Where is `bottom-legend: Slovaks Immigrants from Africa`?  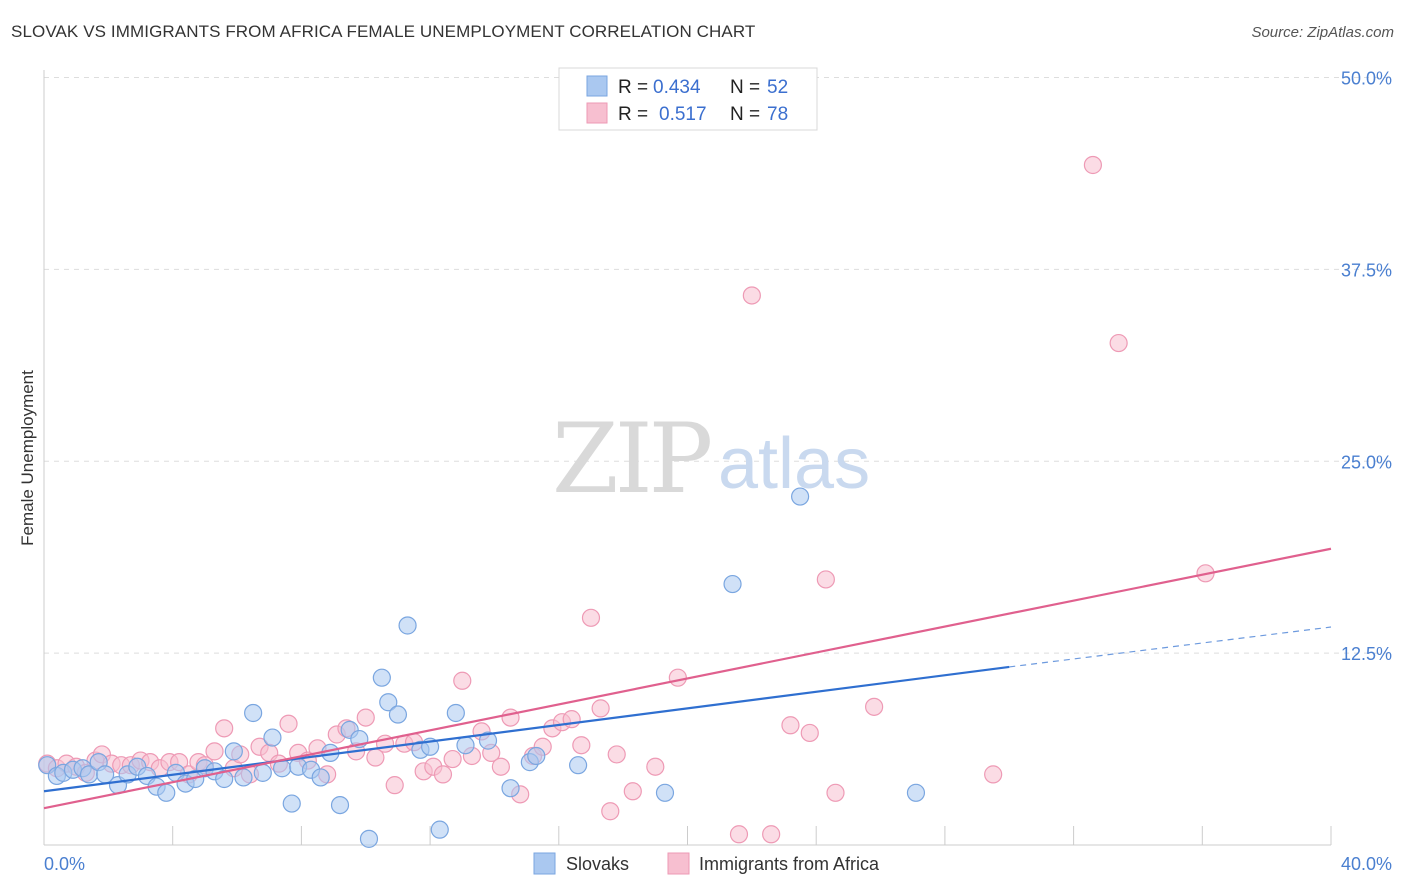
bottom-legend: Slovaks Immigrants from Africa is located at coordinates (706, 863).